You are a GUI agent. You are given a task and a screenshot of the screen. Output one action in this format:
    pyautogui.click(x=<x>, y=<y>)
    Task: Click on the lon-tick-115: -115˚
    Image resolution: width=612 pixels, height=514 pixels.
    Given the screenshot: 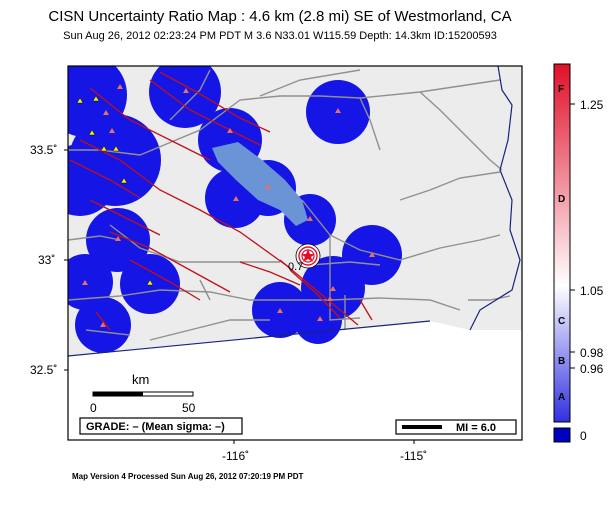 What is the action you would take?
    pyautogui.click(x=413, y=456)
    